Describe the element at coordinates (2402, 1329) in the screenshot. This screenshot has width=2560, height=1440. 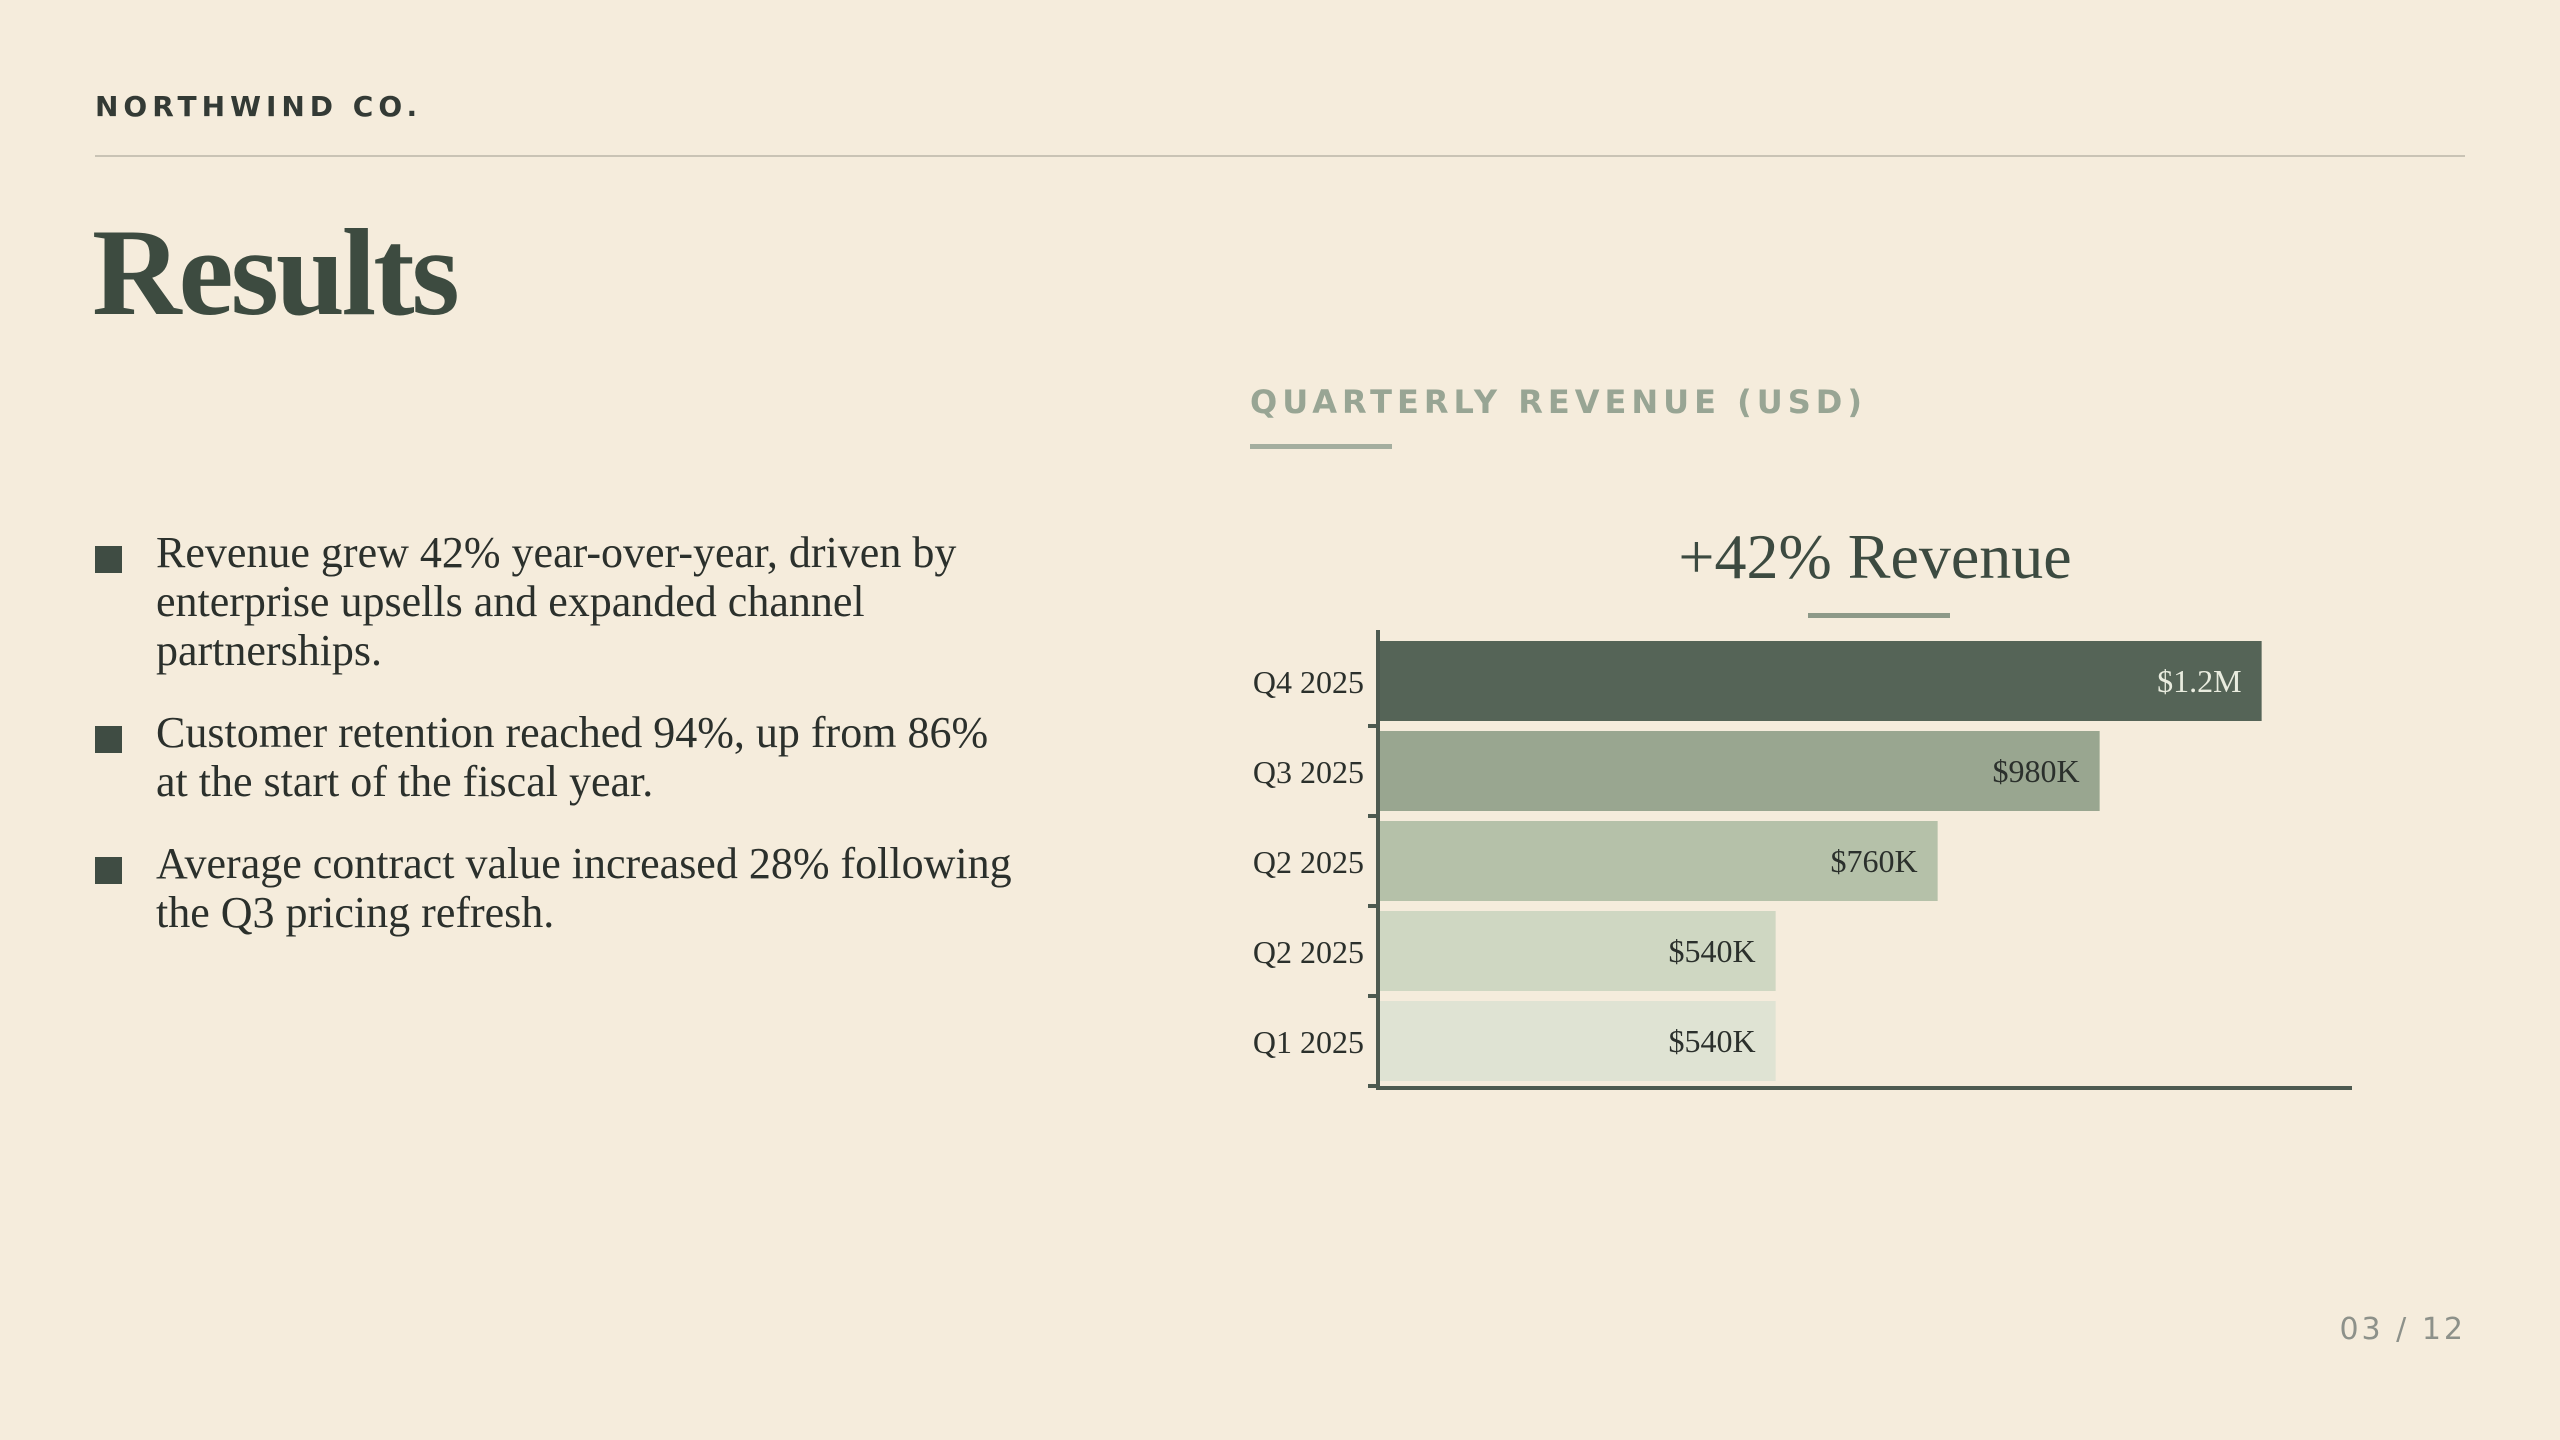
I see `page-number: 03 / 12` at that location.